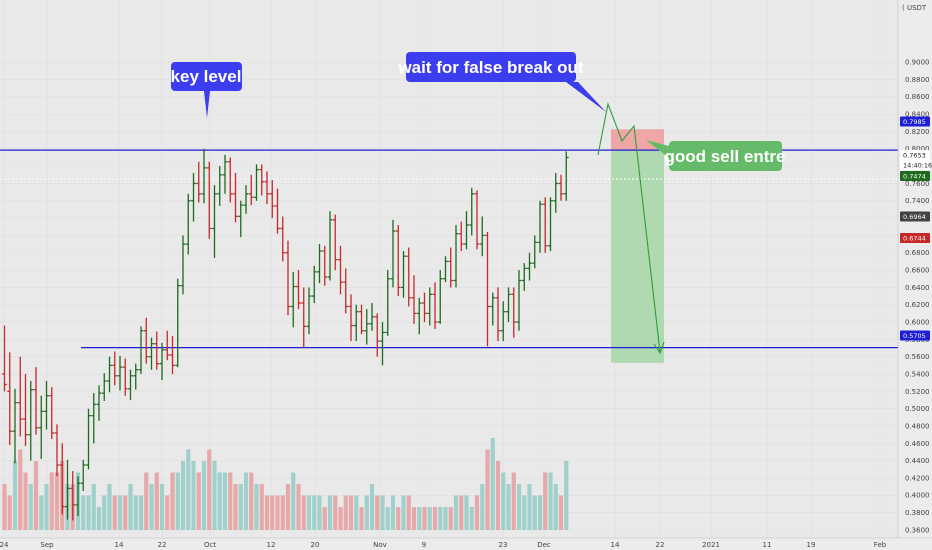 This screenshot has height=550, width=932. Describe the element at coordinates (380, 545) in the screenshot. I see `time-tick-label: Nov` at that location.